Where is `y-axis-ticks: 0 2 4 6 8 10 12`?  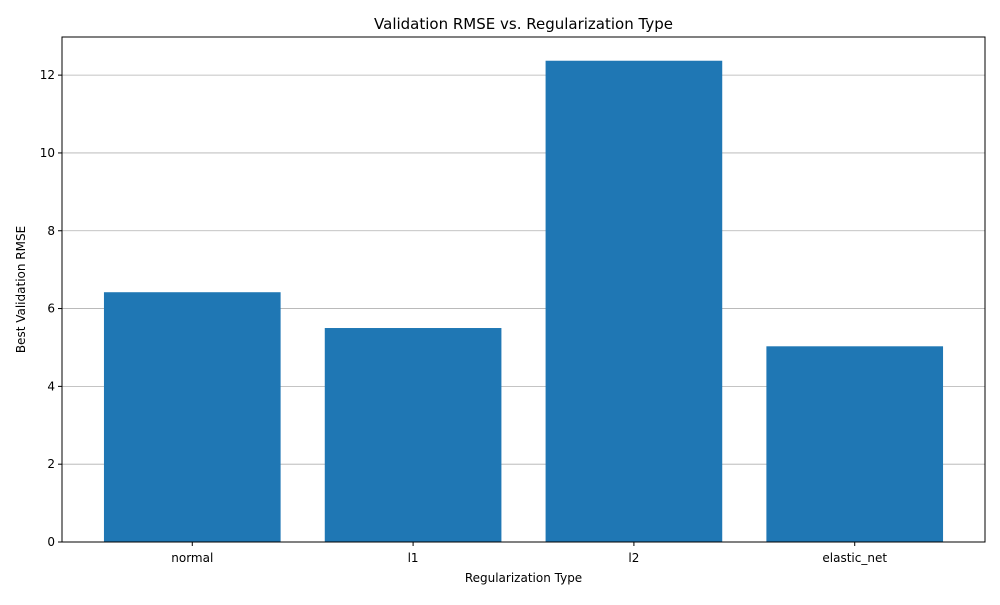 y-axis-ticks: 0 2 4 6 8 10 12 is located at coordinates (51, 308).